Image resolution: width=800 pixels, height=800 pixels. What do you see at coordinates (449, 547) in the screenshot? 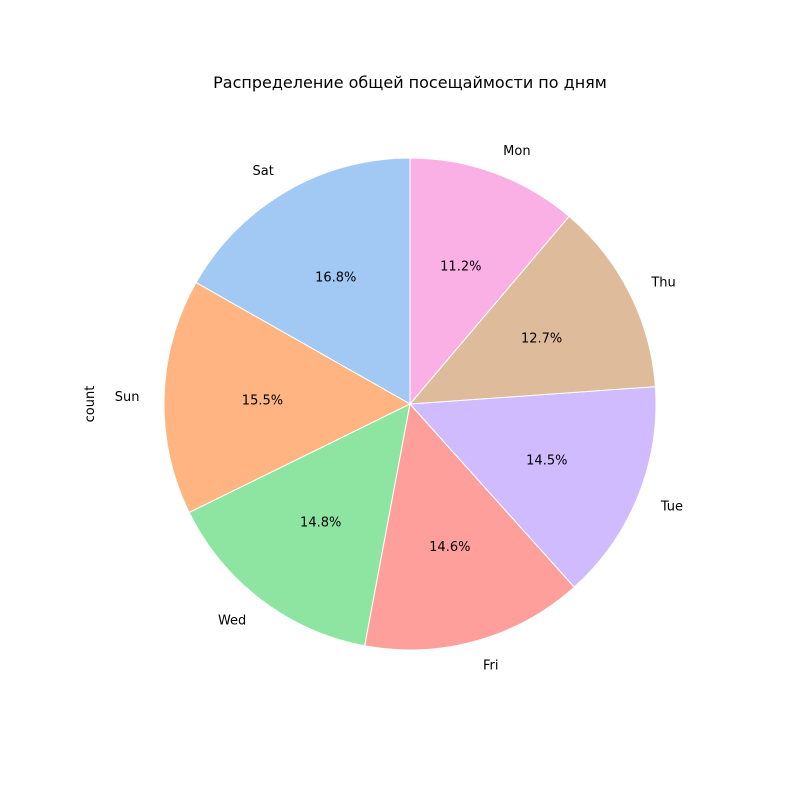
I see `slice-percent-fri: 14.6%` at bounding box center [449, 547].